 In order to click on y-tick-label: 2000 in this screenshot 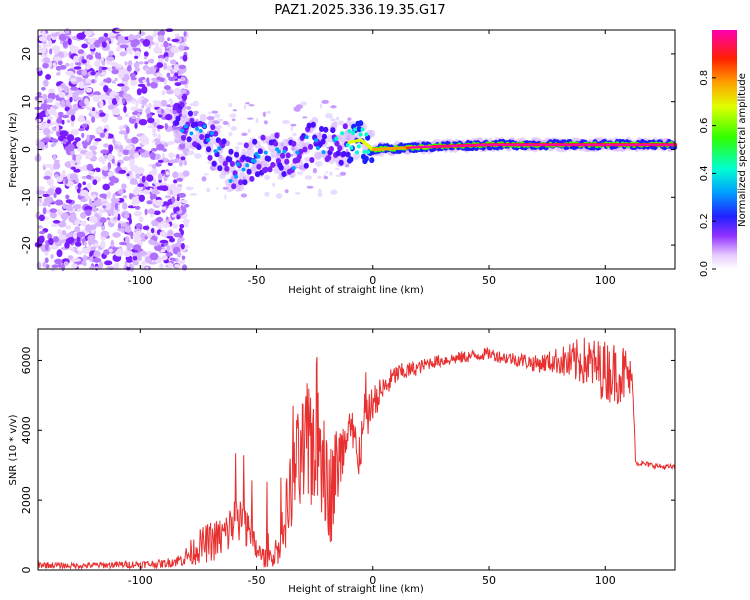, I will do `click(26, 500)`.